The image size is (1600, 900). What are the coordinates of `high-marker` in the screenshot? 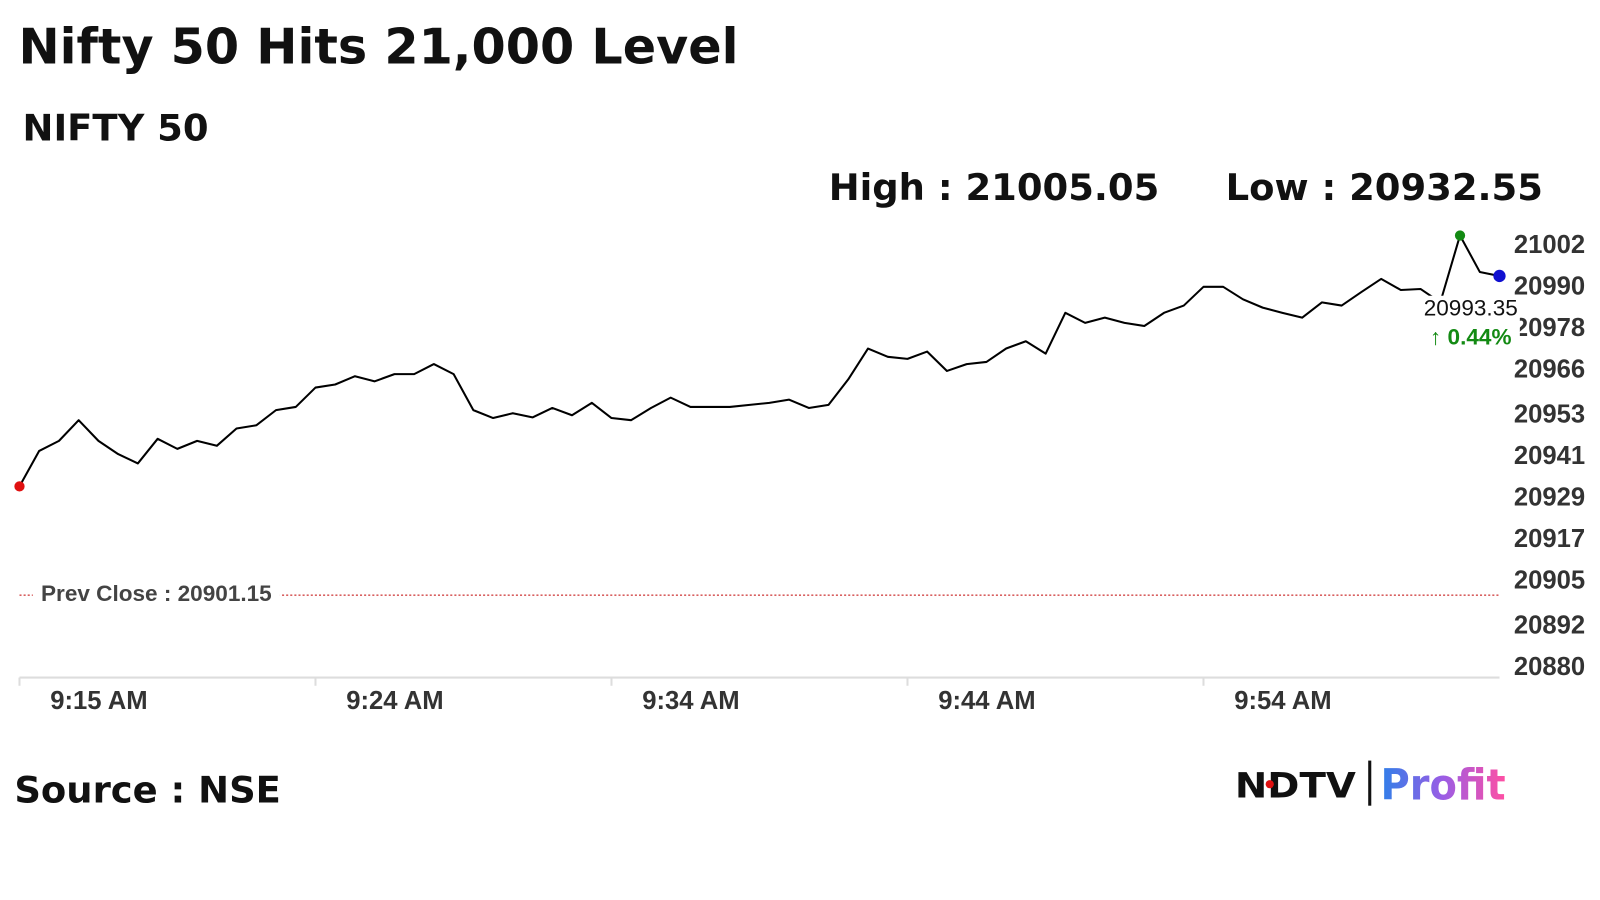 It's located at (1460, 235).